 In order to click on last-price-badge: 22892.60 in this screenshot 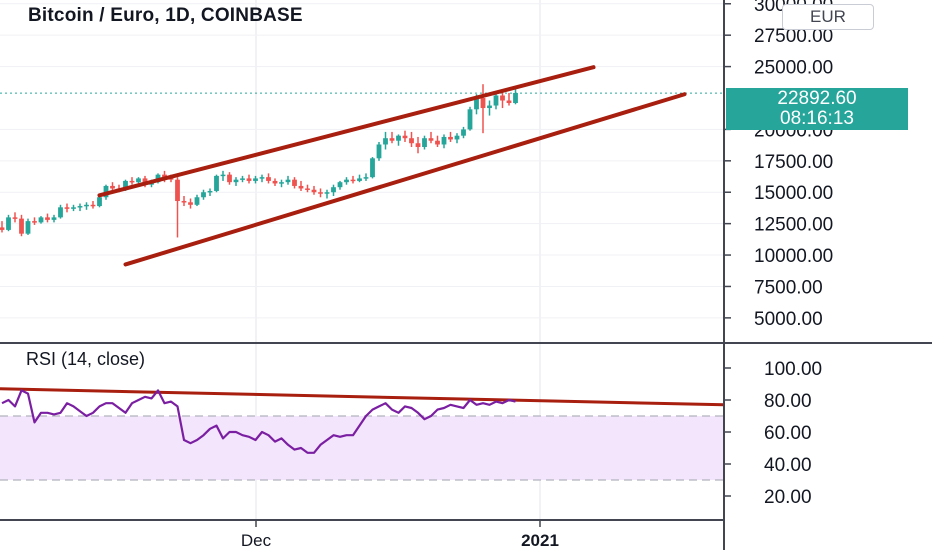, I will do `click(817, 99)`.